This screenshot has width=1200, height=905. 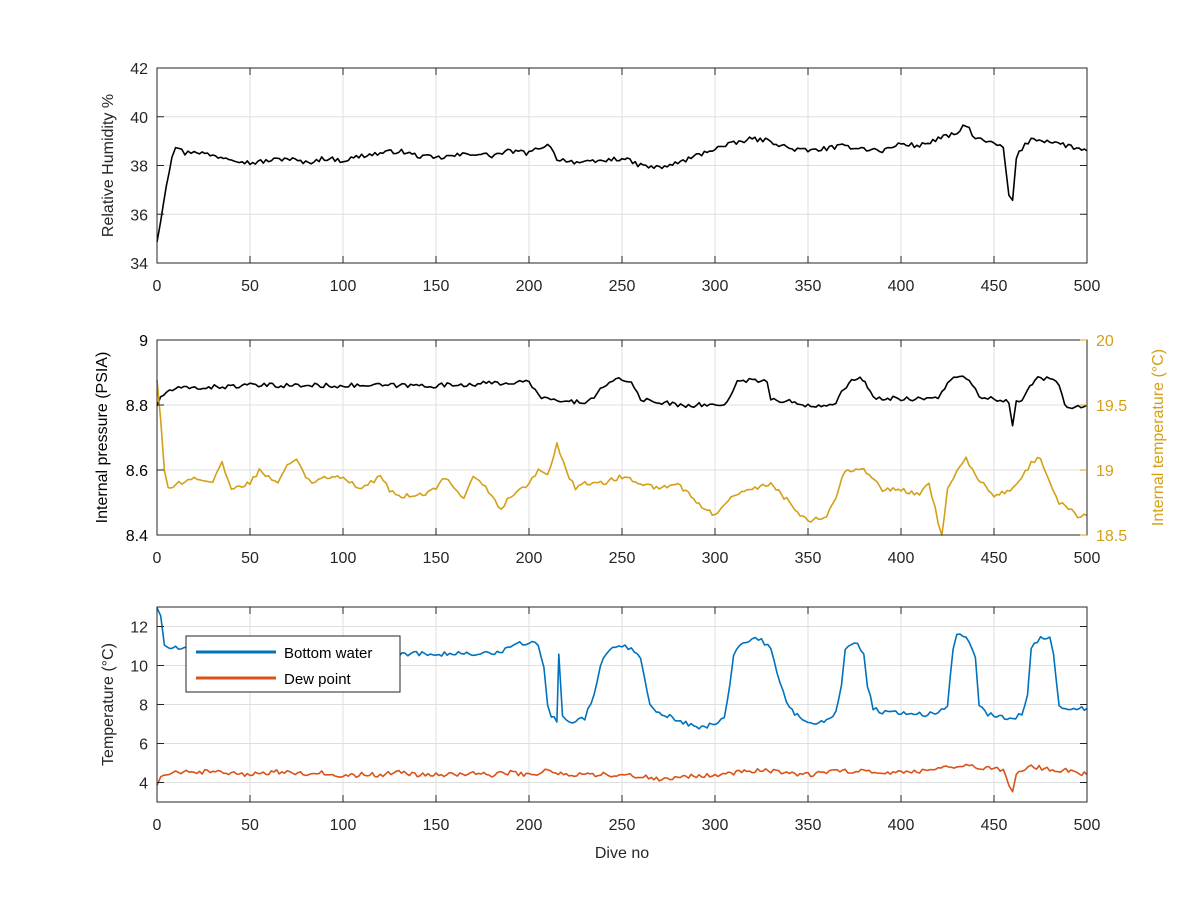 I want to click on pressure-x-tick-label: 450, so click(x=994, y=558).